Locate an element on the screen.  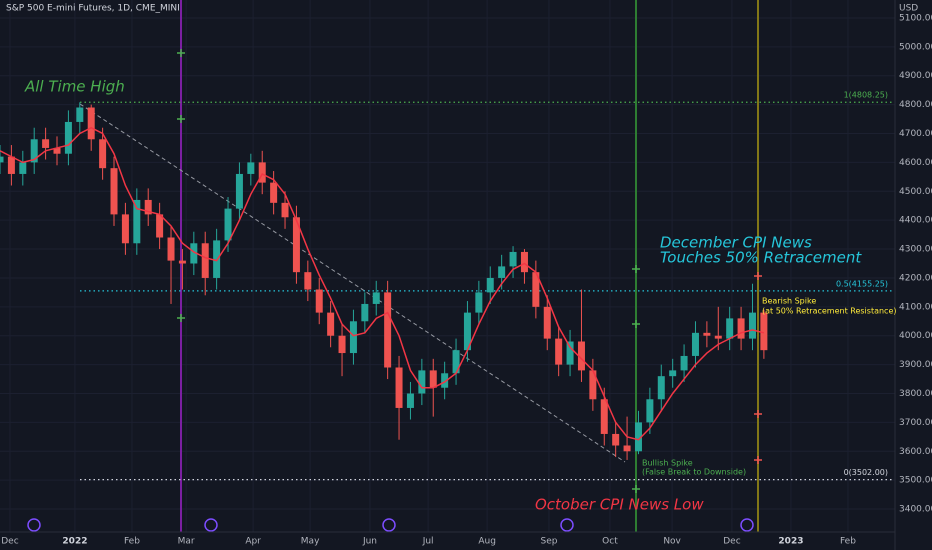
fib-label: 0(3502.00) is located at coordinates (866, 472).